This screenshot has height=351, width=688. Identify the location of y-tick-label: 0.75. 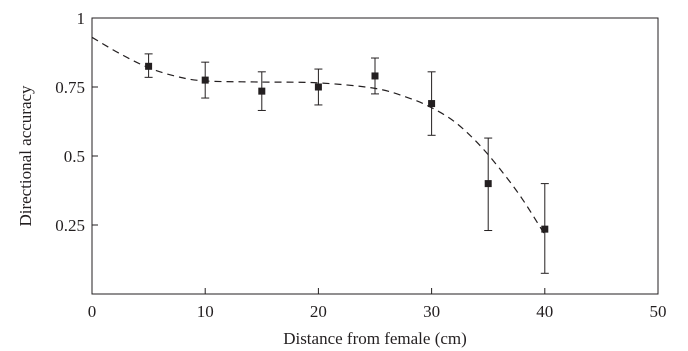
(70, 87).